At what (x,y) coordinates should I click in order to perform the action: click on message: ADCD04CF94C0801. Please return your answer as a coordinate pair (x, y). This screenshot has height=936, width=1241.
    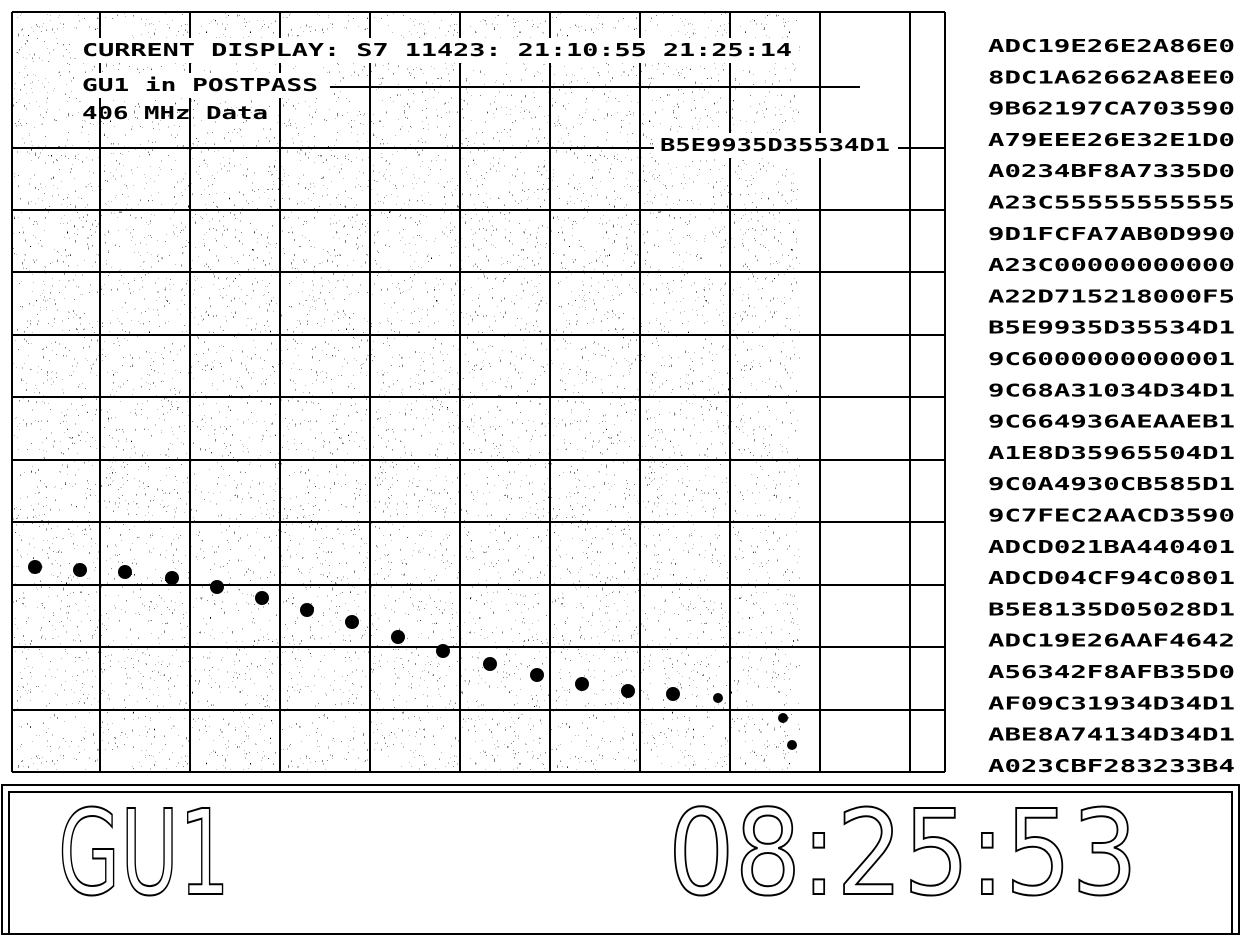
    Looking at the image, I should click on (1111, 578).